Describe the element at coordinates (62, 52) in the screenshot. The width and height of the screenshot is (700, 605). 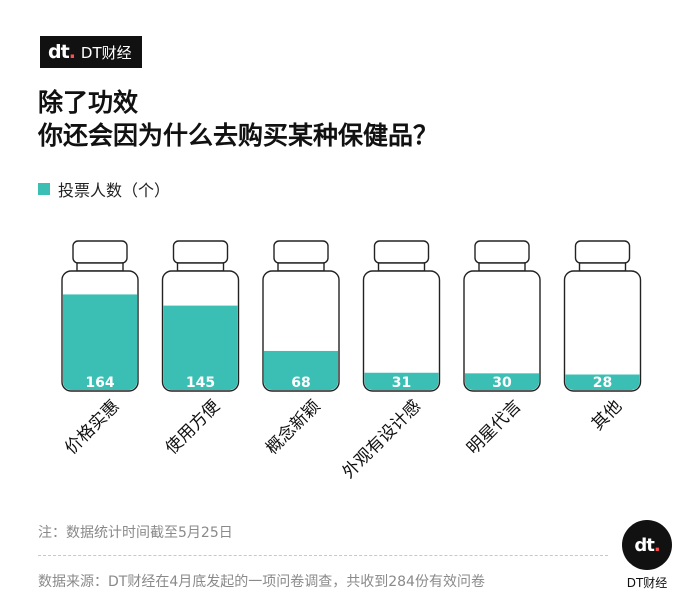
I see `logo-mark: dt.` at that location.